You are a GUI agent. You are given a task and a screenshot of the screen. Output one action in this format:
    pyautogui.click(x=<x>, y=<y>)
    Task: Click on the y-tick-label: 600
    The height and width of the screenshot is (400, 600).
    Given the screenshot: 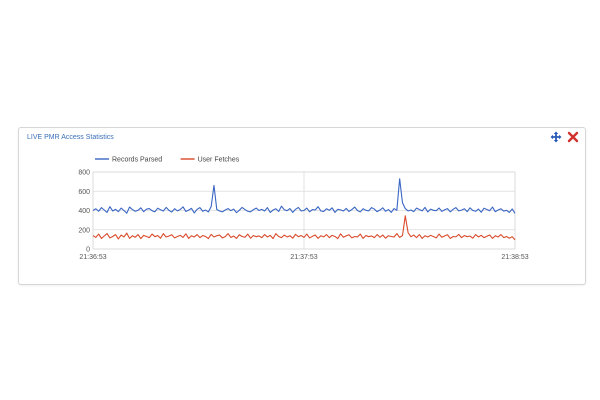 What is the action you would take?
    pyautogui.click(x=84, y=192)
    